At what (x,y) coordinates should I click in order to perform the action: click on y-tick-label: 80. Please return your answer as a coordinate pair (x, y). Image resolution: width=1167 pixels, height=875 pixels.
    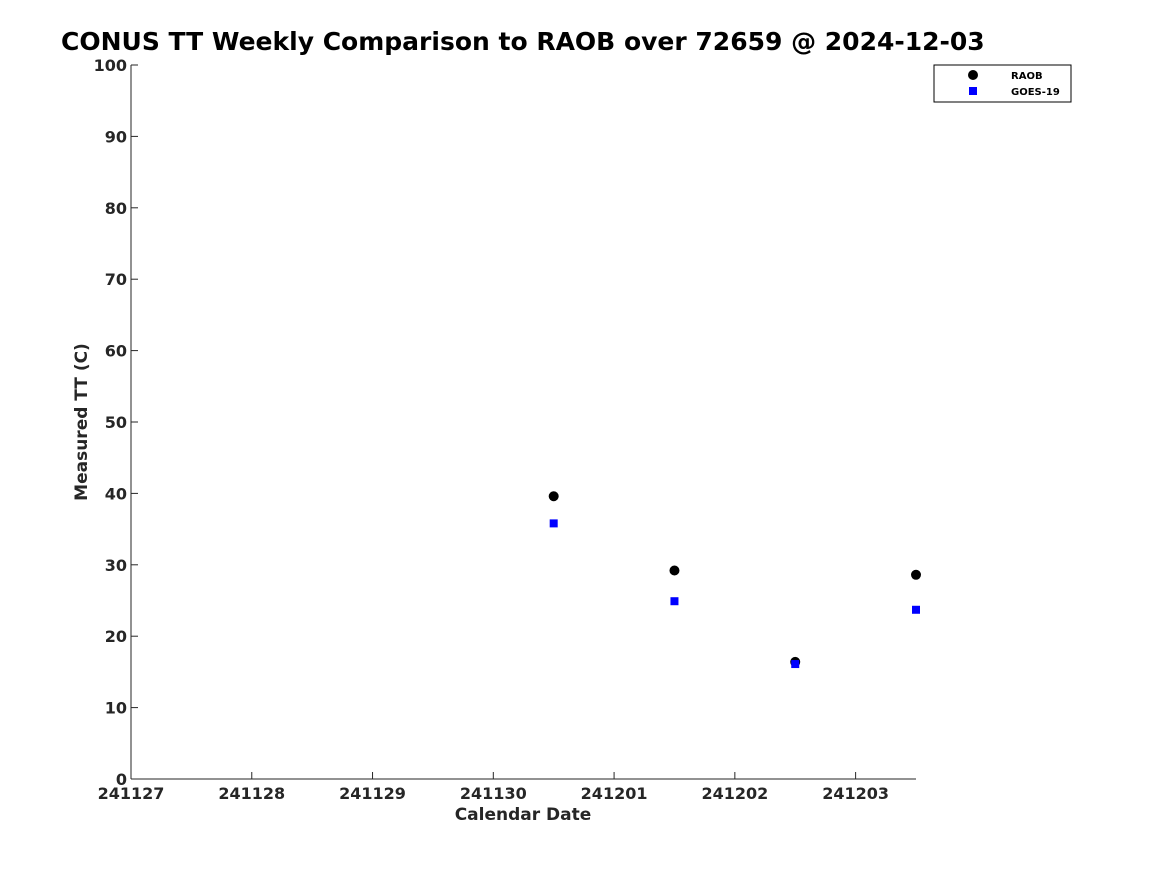
    Looking at the image, I should click on (116, 208).